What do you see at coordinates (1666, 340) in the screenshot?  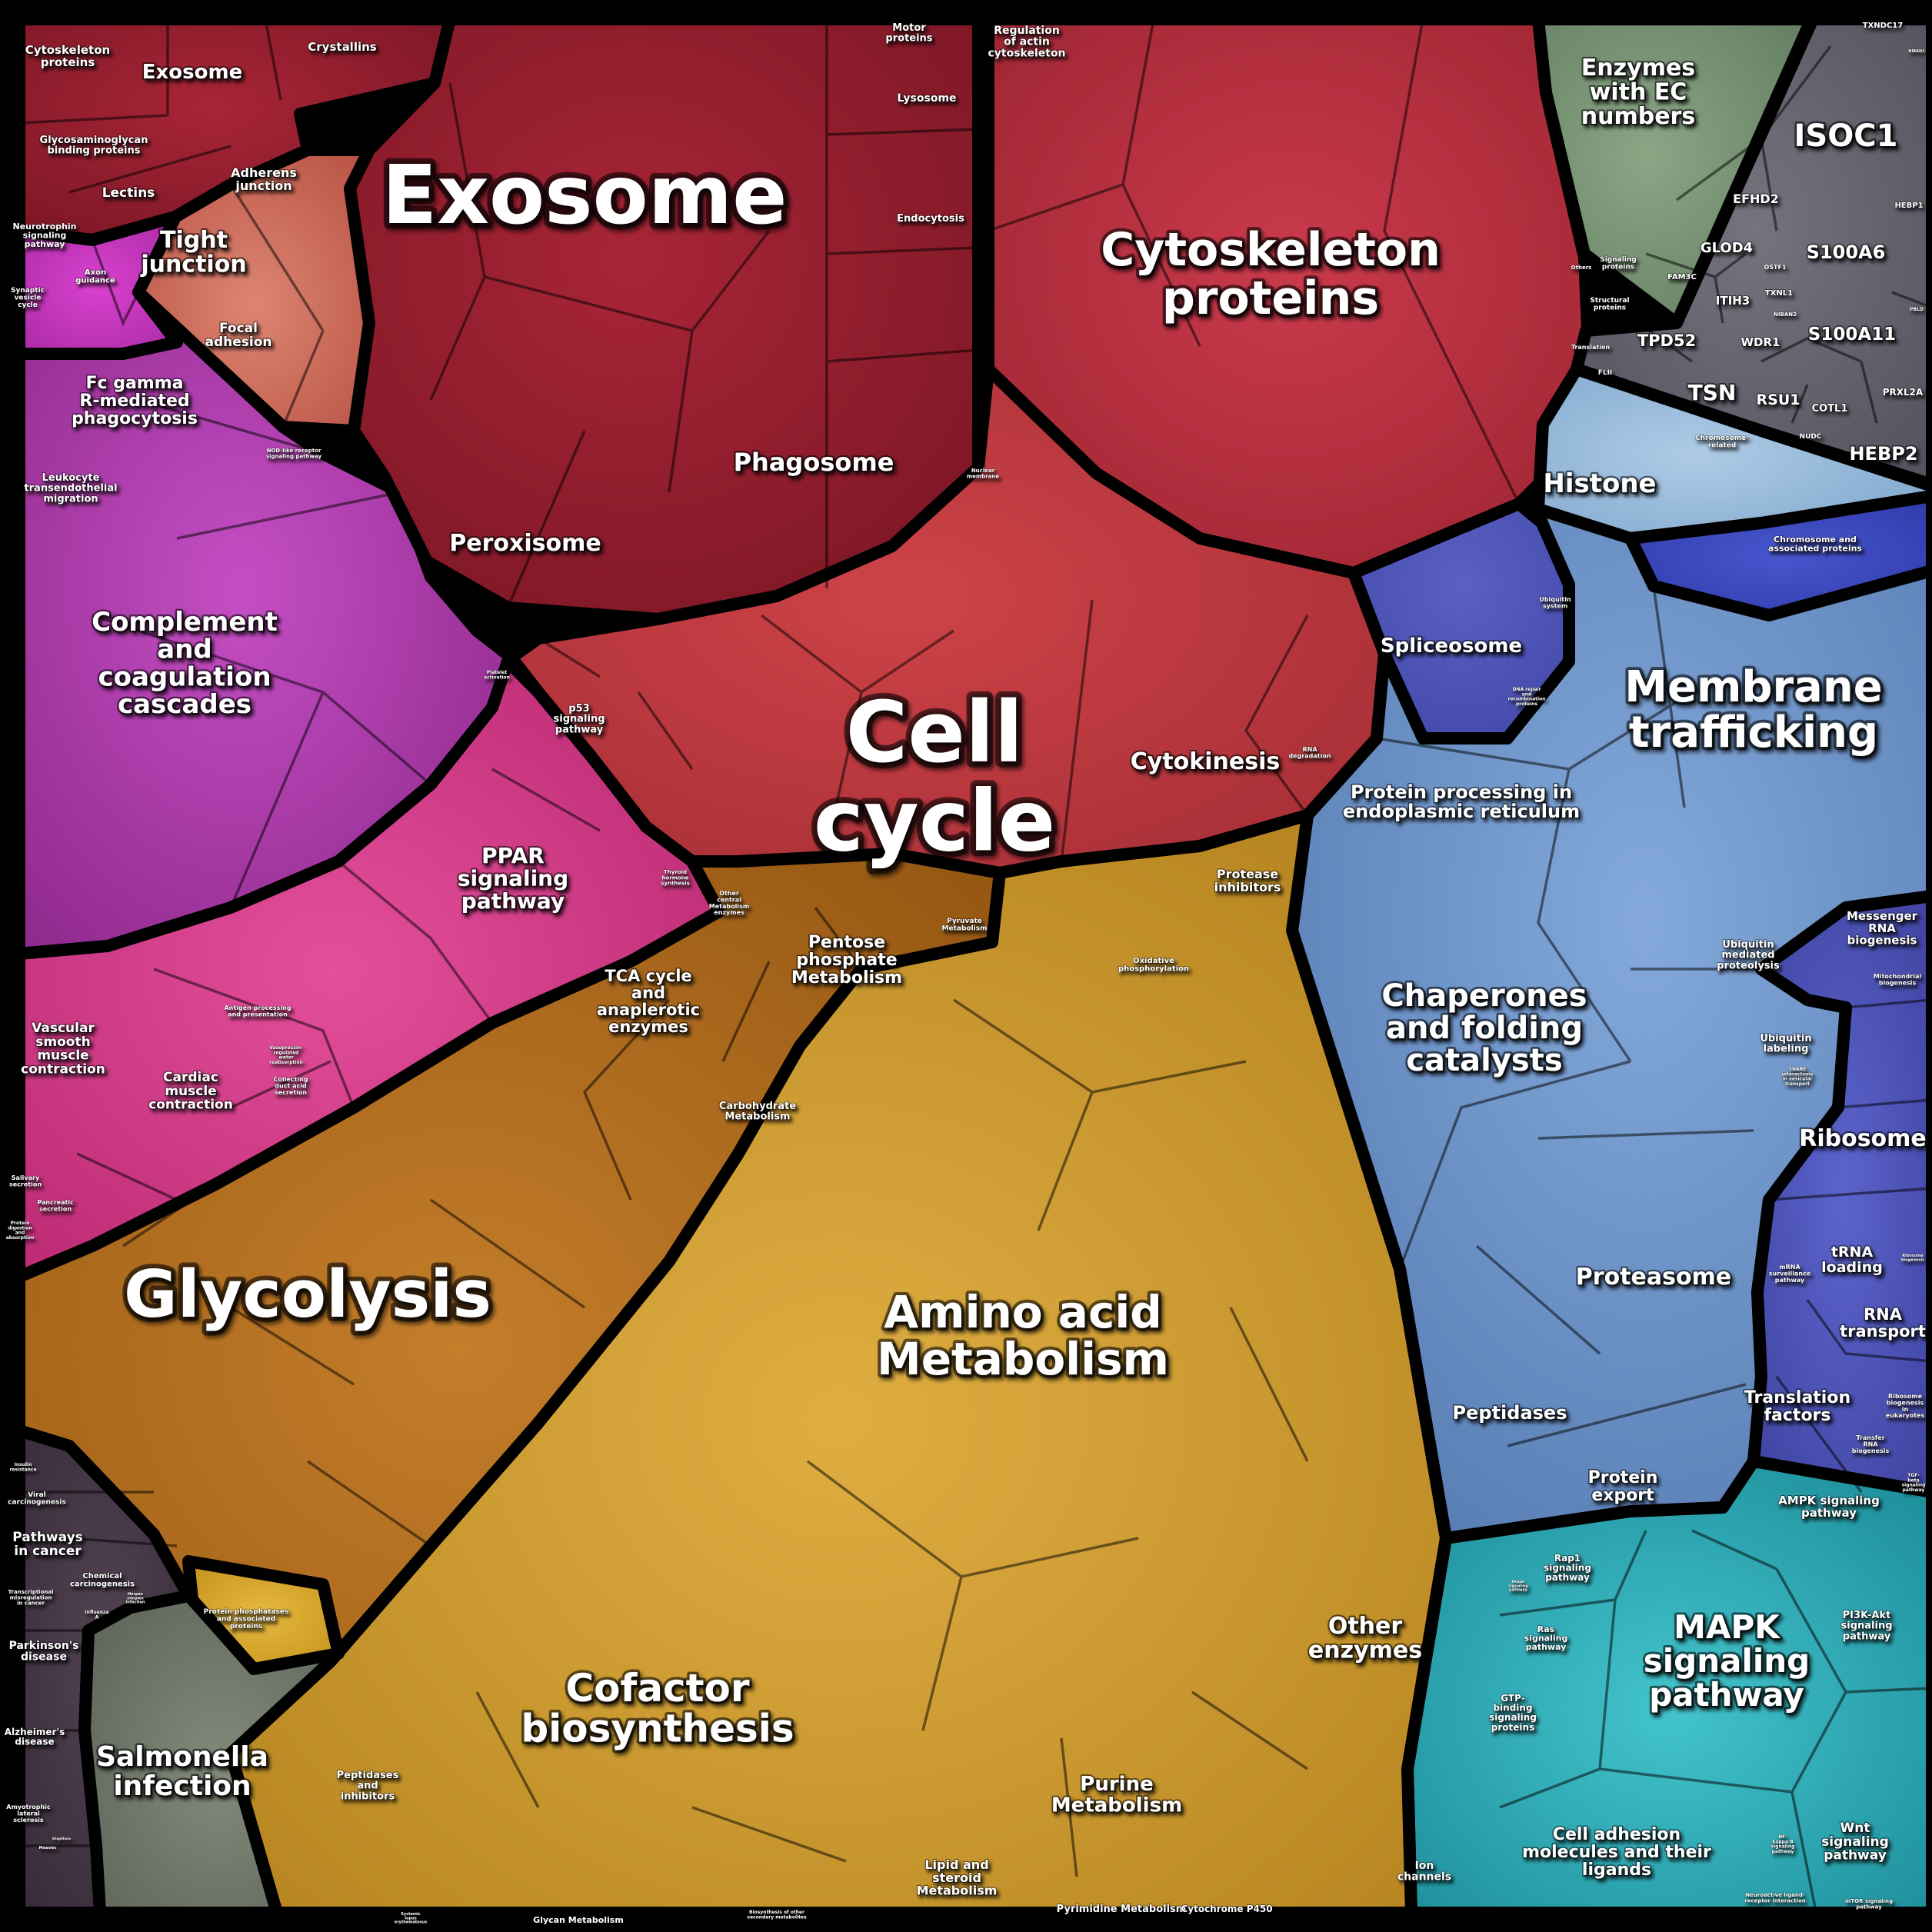 I see `label-tpd52: TPD52` at bounding box center [1666, 340].